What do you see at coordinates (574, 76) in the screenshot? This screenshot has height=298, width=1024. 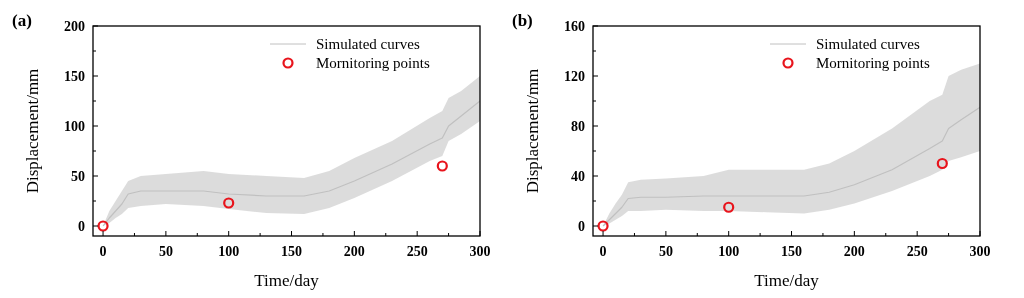 I see `y-tick-label: 120` at bounding box center [574, 76].